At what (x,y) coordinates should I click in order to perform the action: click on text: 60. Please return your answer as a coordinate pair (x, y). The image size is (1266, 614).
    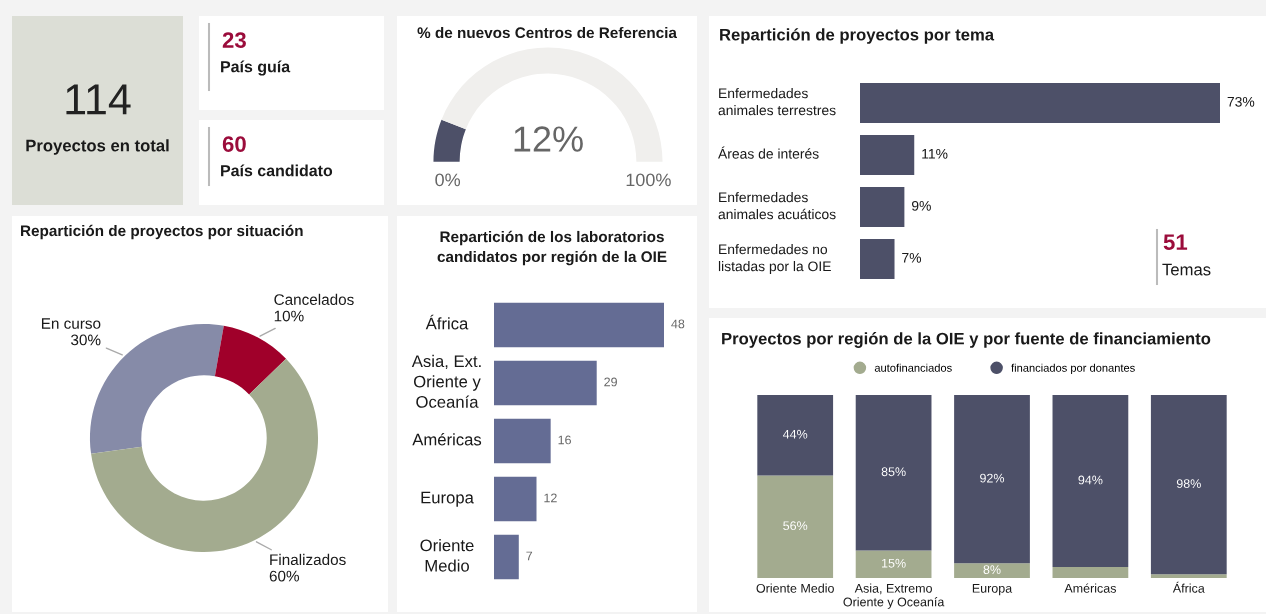
    Looking at the image, I should click on (234, 144).